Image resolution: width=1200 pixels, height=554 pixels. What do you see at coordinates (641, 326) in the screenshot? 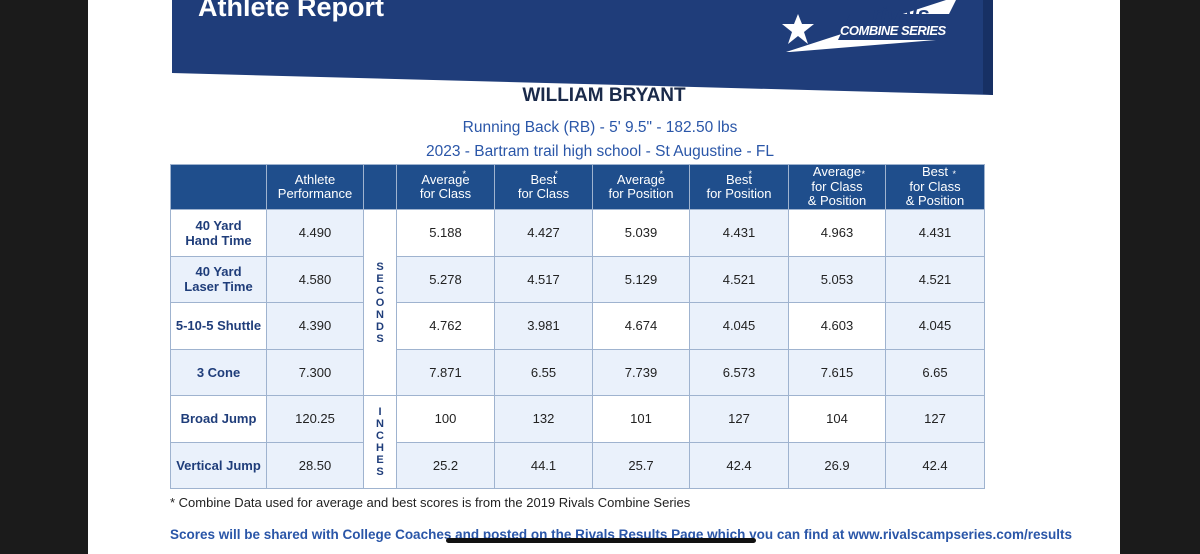
I see `value-cell: 4.674` at bounding box center [641, 326].